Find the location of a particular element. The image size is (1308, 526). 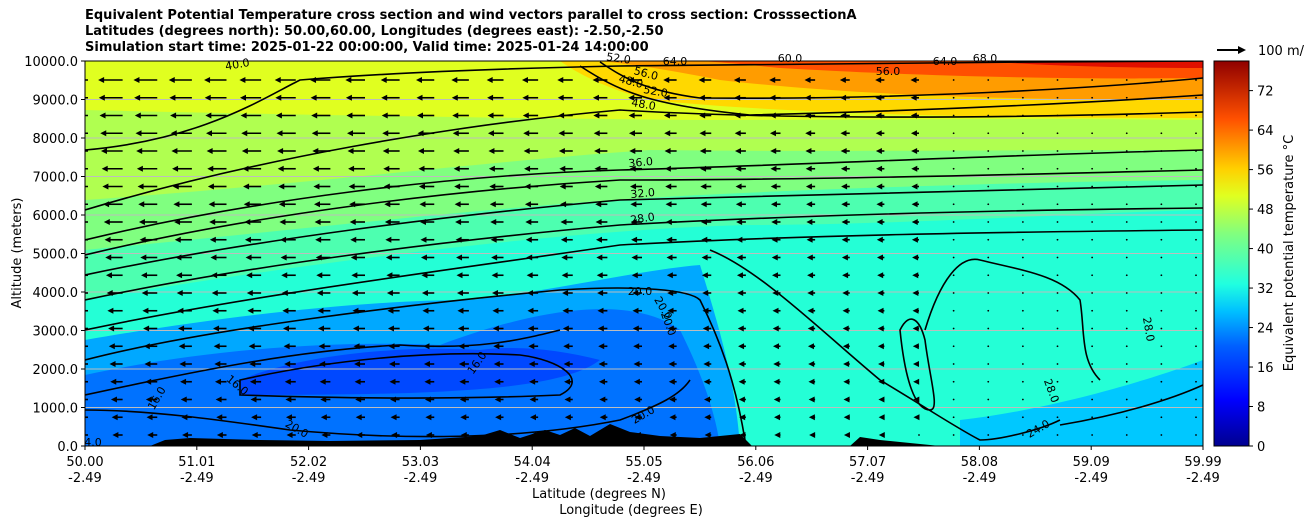

contour-label: 60.0 is located at coordinates (790, 58).